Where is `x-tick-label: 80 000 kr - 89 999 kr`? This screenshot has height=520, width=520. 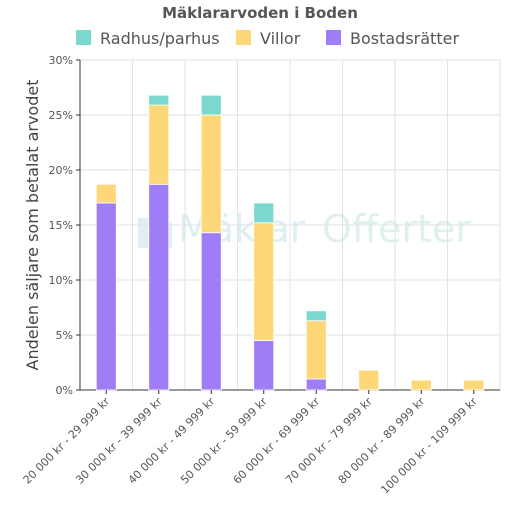
x-tick-label: 80 000 kr - 89 999 kr is located at coordinates (382, 441).